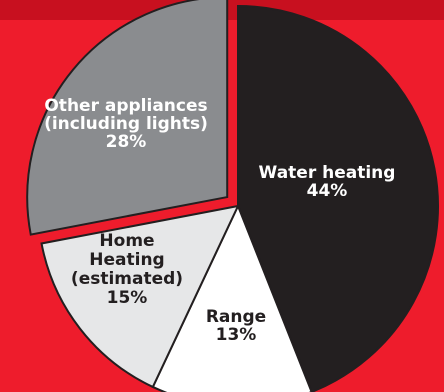  I want to click on slice-value-other-appliances: 28%, so click(126, 142).